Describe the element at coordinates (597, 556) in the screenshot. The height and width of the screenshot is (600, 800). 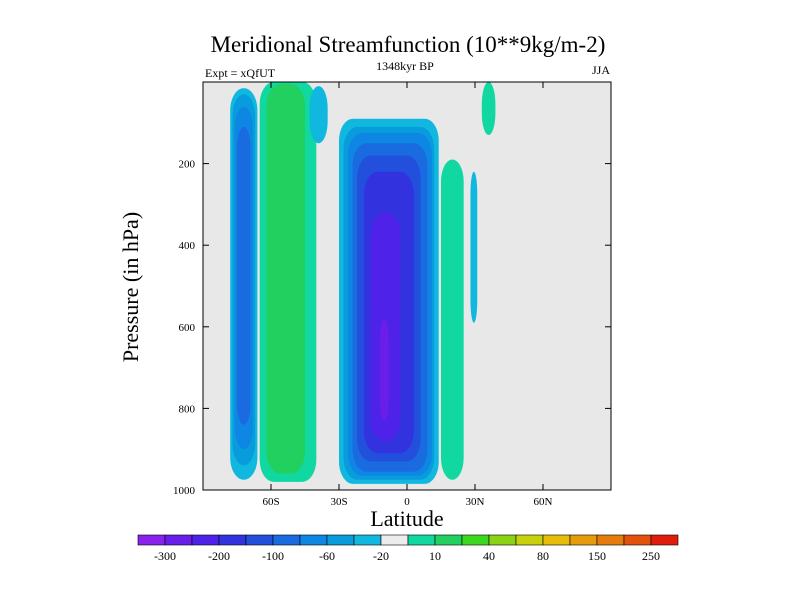
I see `colorbar-label: 150` at that location.